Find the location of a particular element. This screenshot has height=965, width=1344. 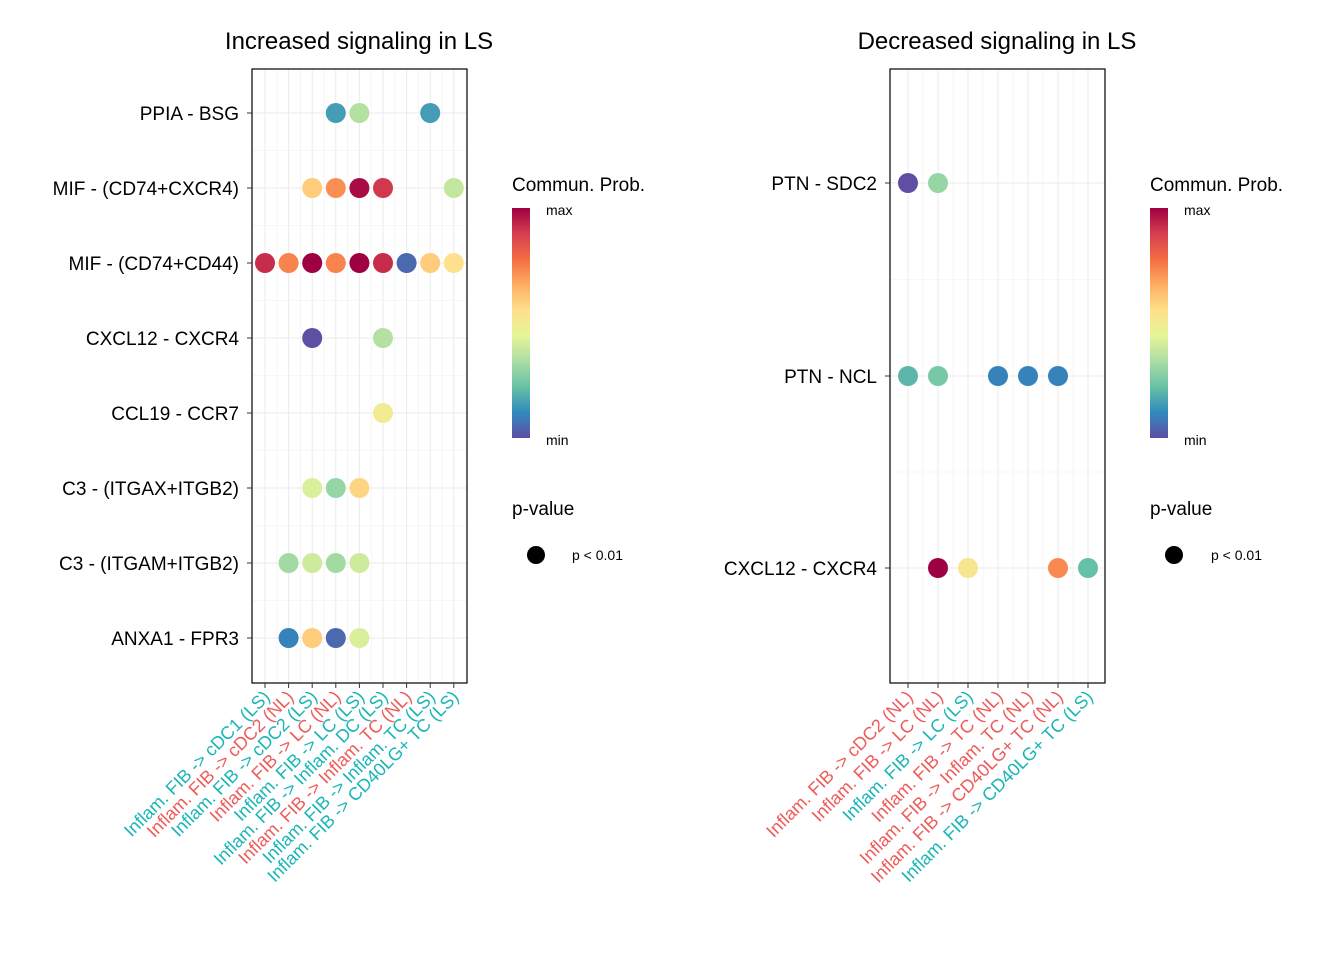

y-tick-label: PTN - SDC2 is located at coordinates (824, 184).